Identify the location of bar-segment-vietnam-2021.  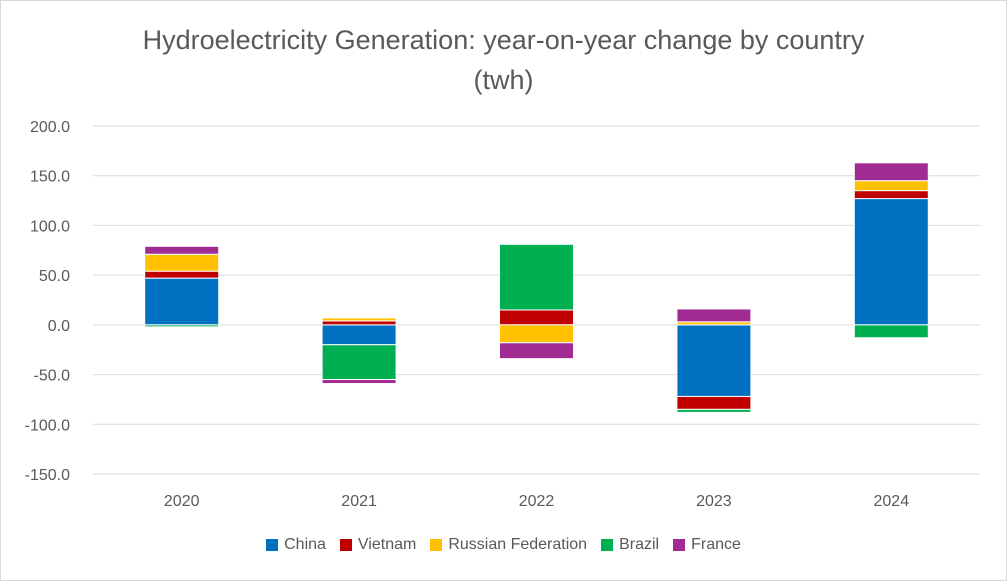
(359, 323).